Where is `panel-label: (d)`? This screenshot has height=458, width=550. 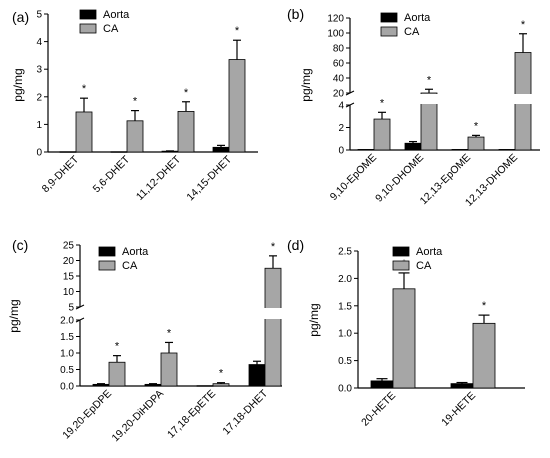 panel-label: (d) is located at coordinates (295, 245).